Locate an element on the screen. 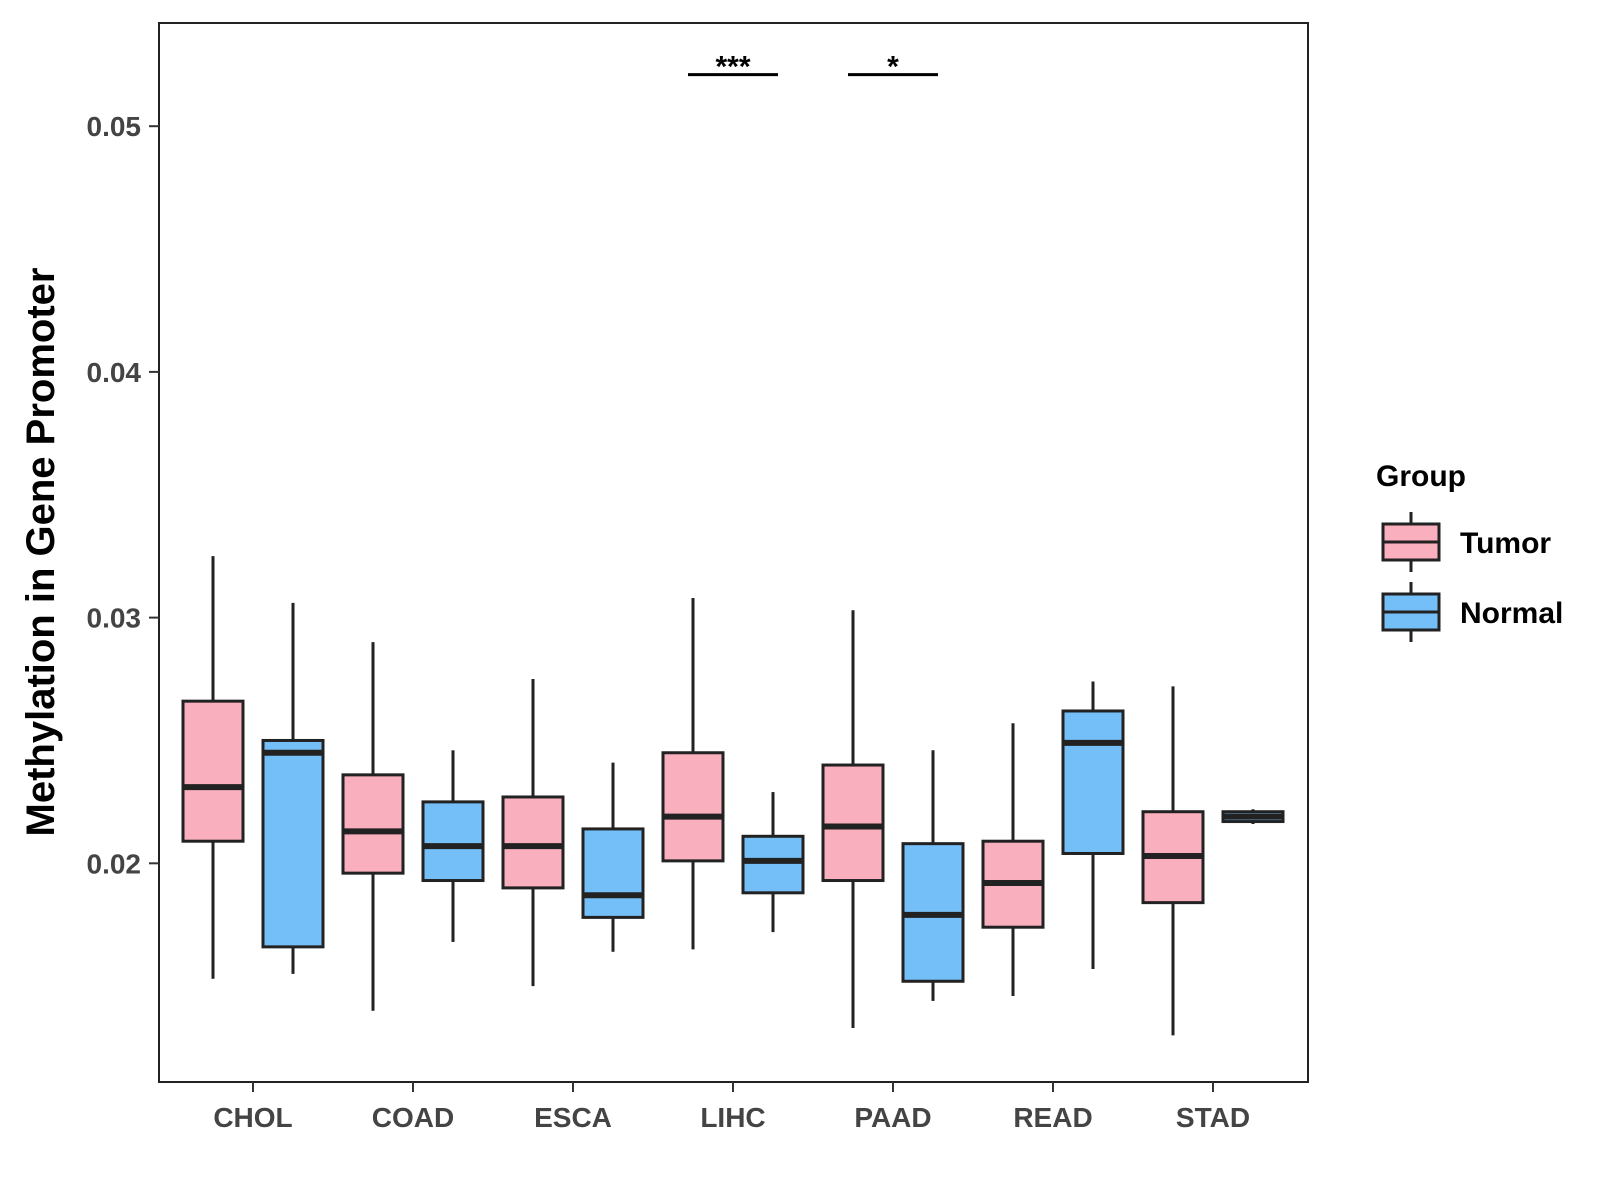  box-tumor-esca is located at coordinates (533, 833).